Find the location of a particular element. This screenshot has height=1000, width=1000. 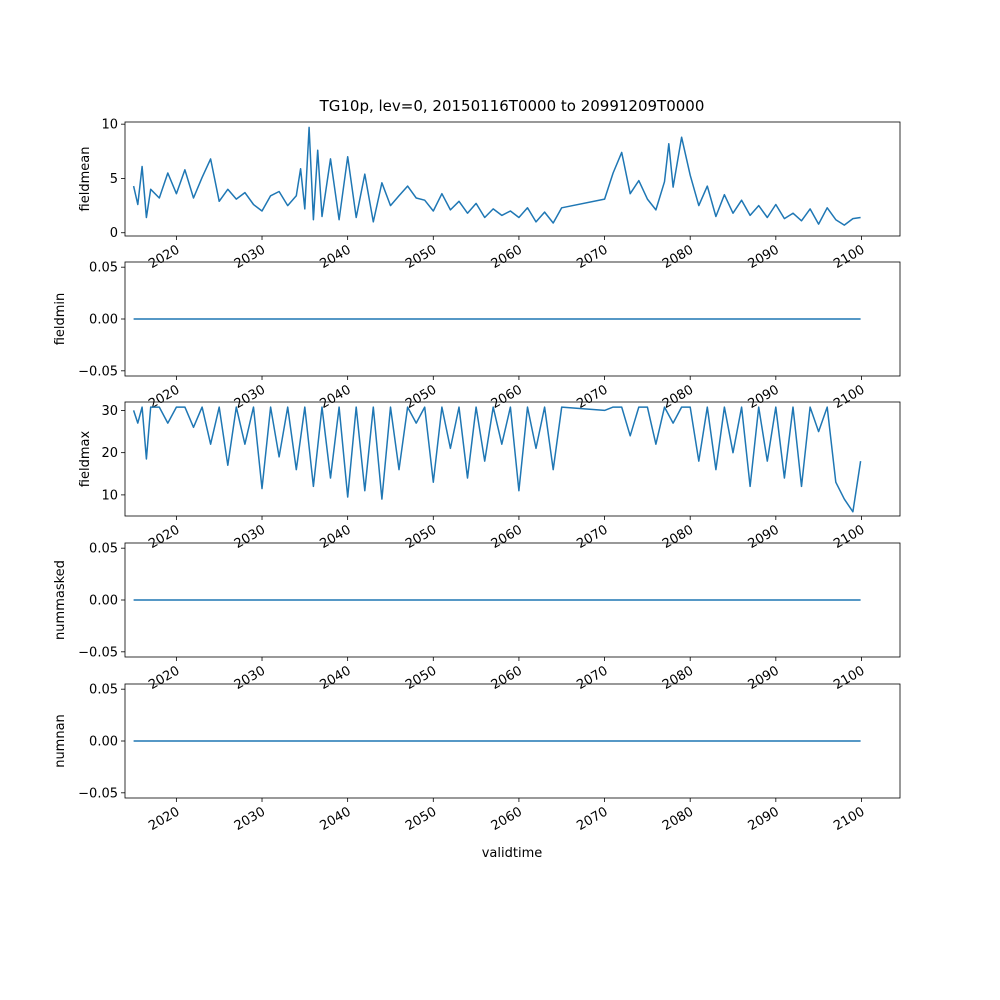

series-line-fieldmean is located at coordinates (496, 176).